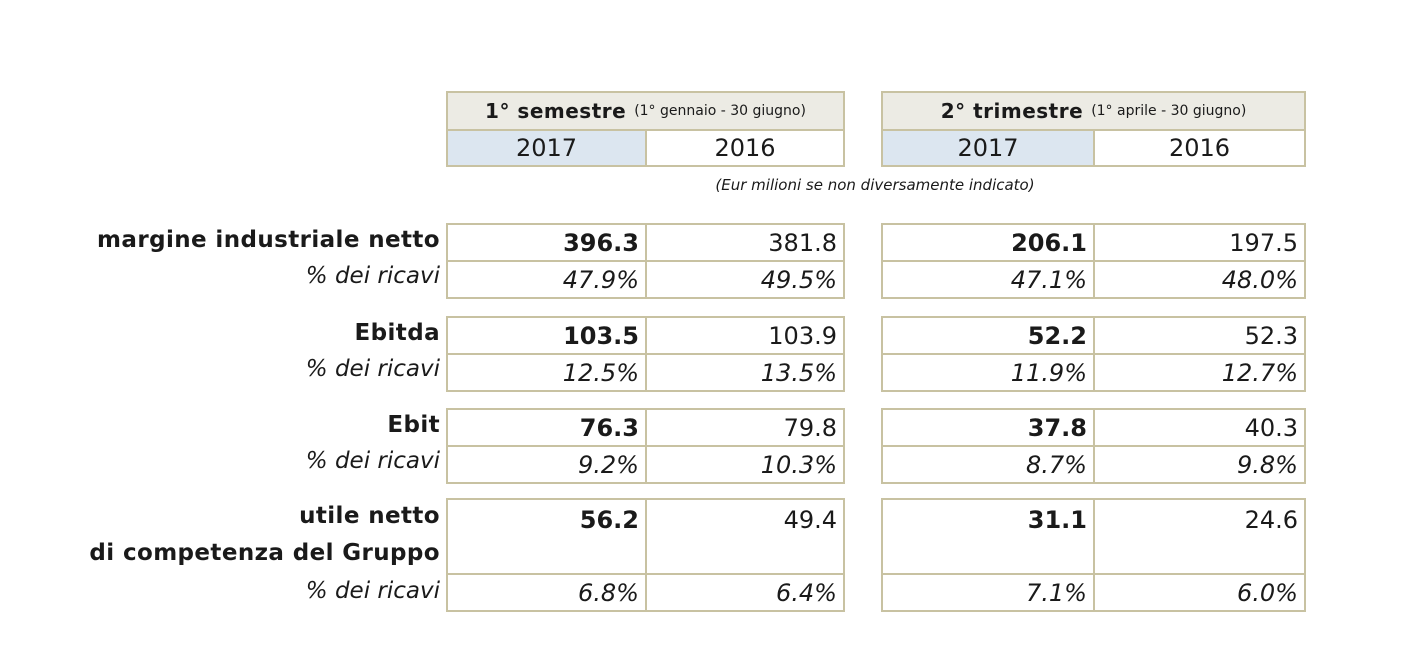  Describe the element at coordinates (745, 335) in the screenshot. I see `cell-ebitda-sem-2016: 103.9` at that location.